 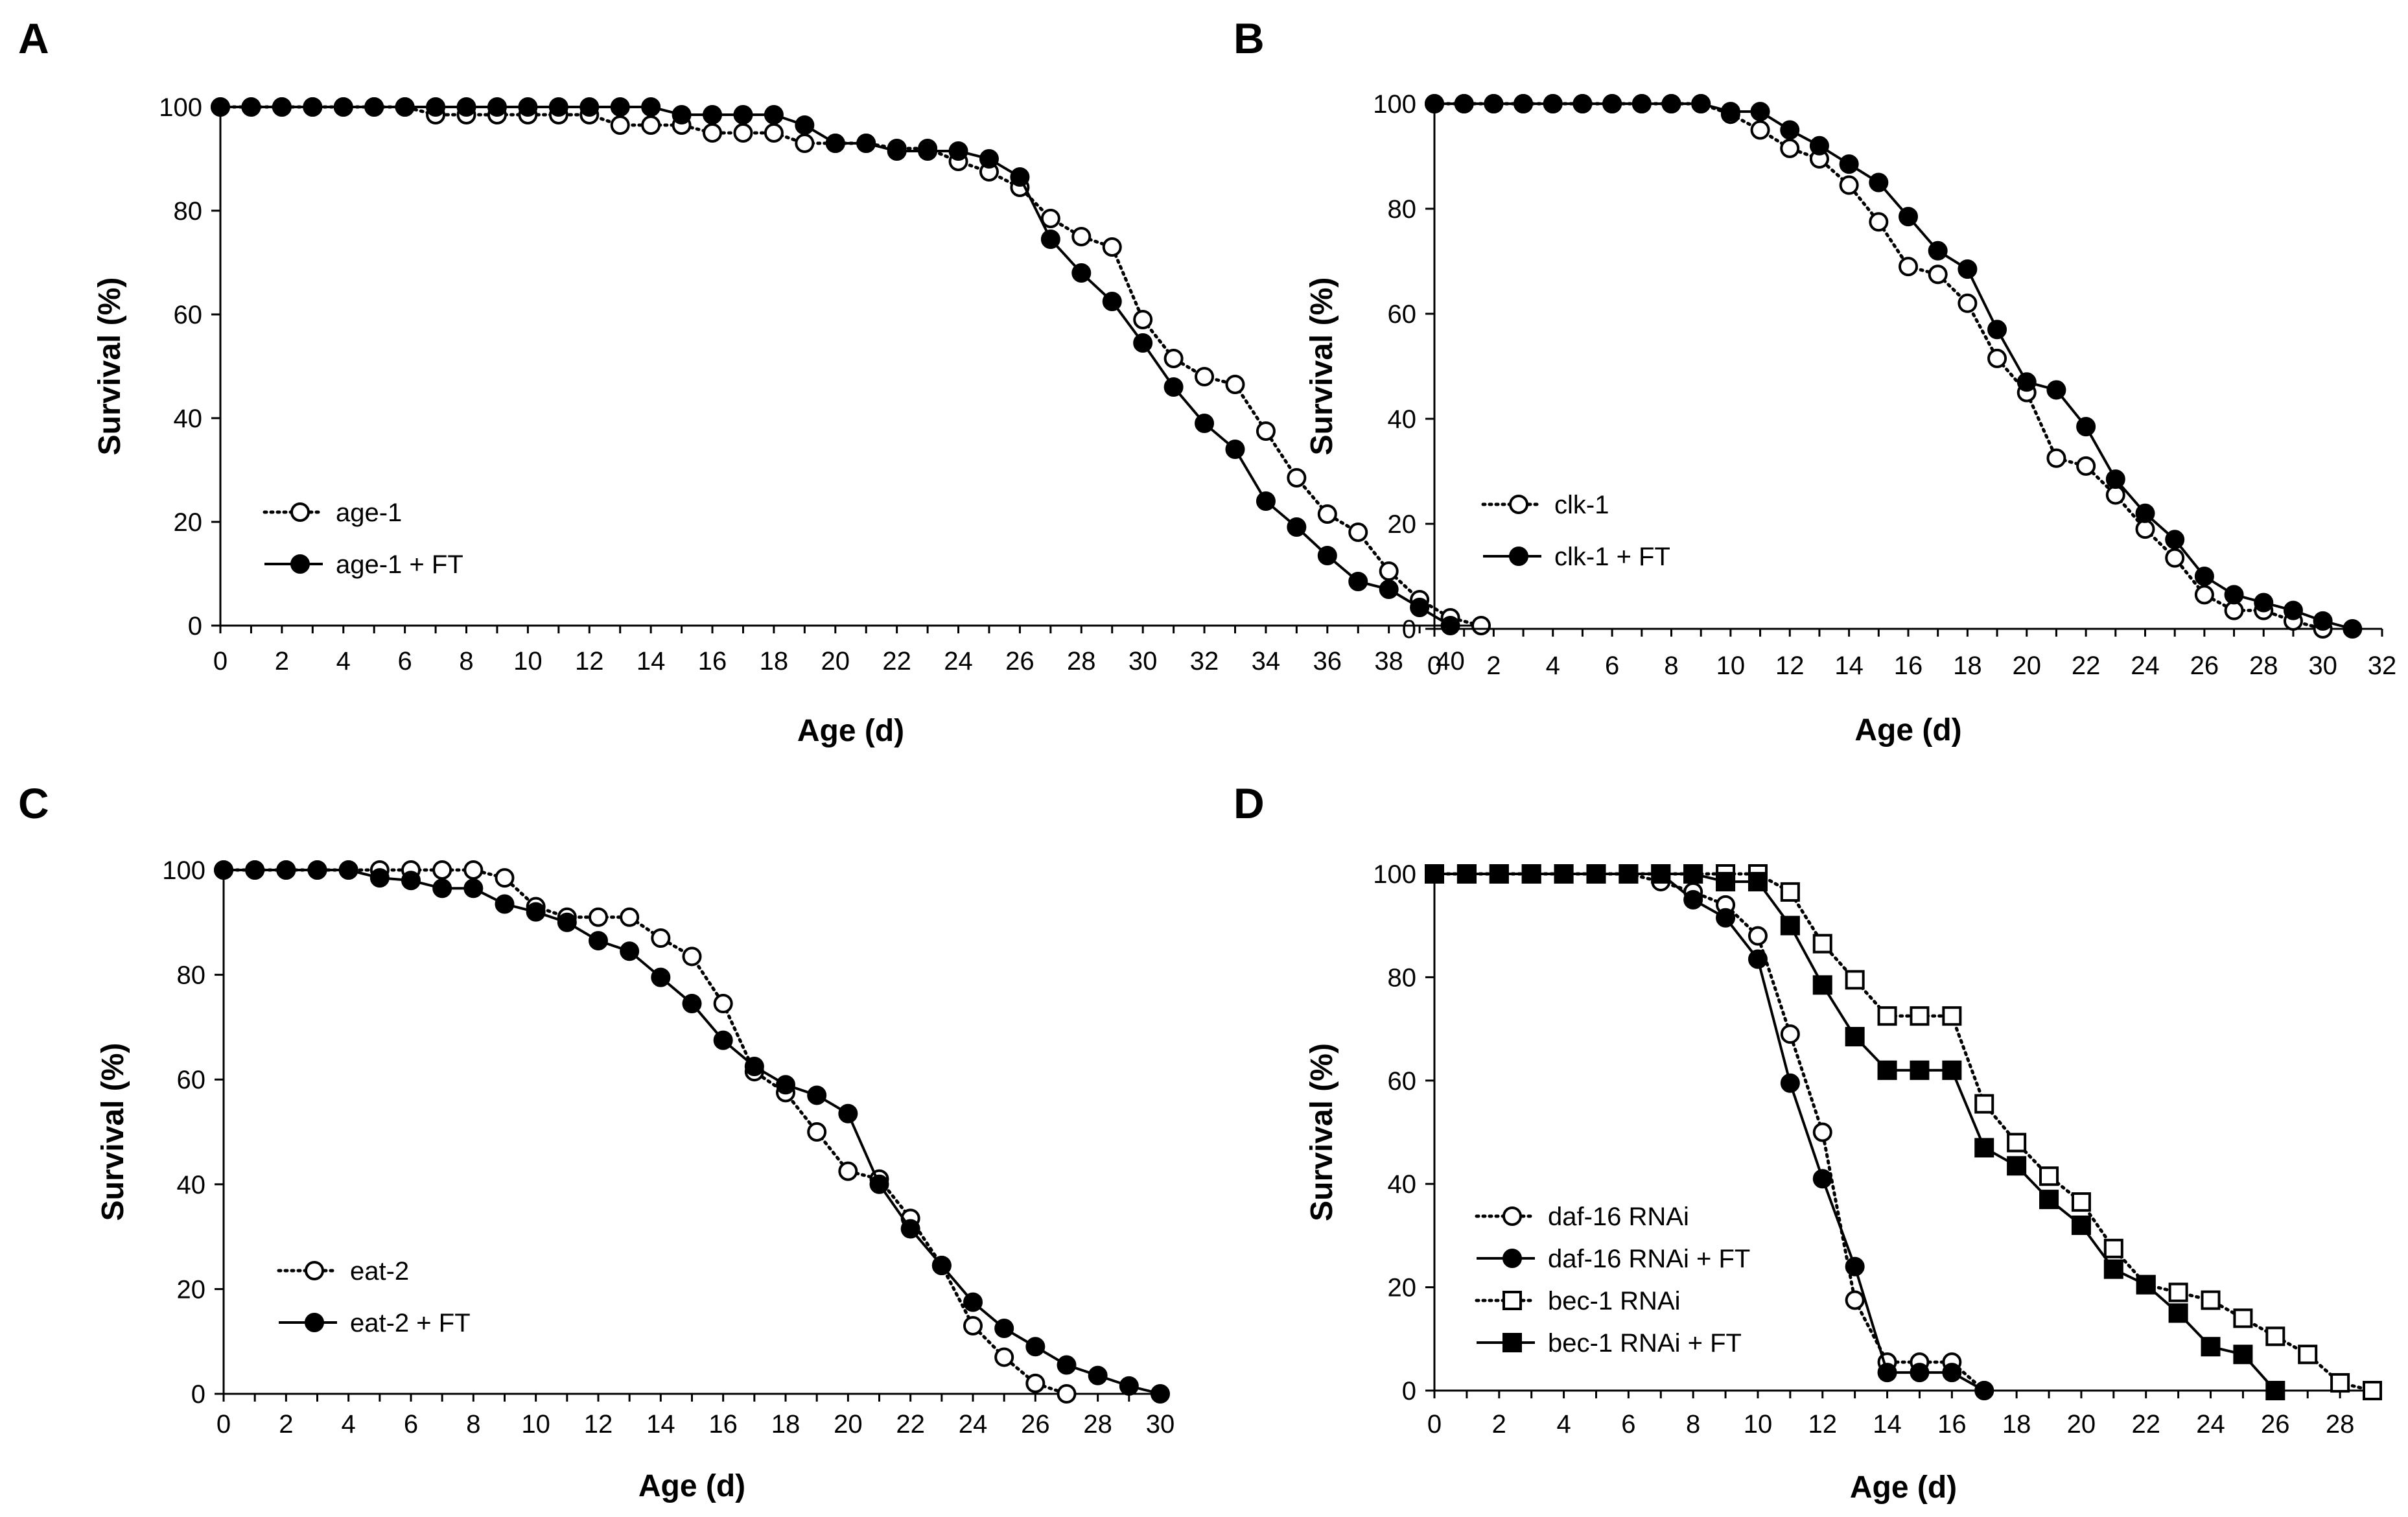 I want to click on x-tick-label: 12, so click(x=1790, y=666).